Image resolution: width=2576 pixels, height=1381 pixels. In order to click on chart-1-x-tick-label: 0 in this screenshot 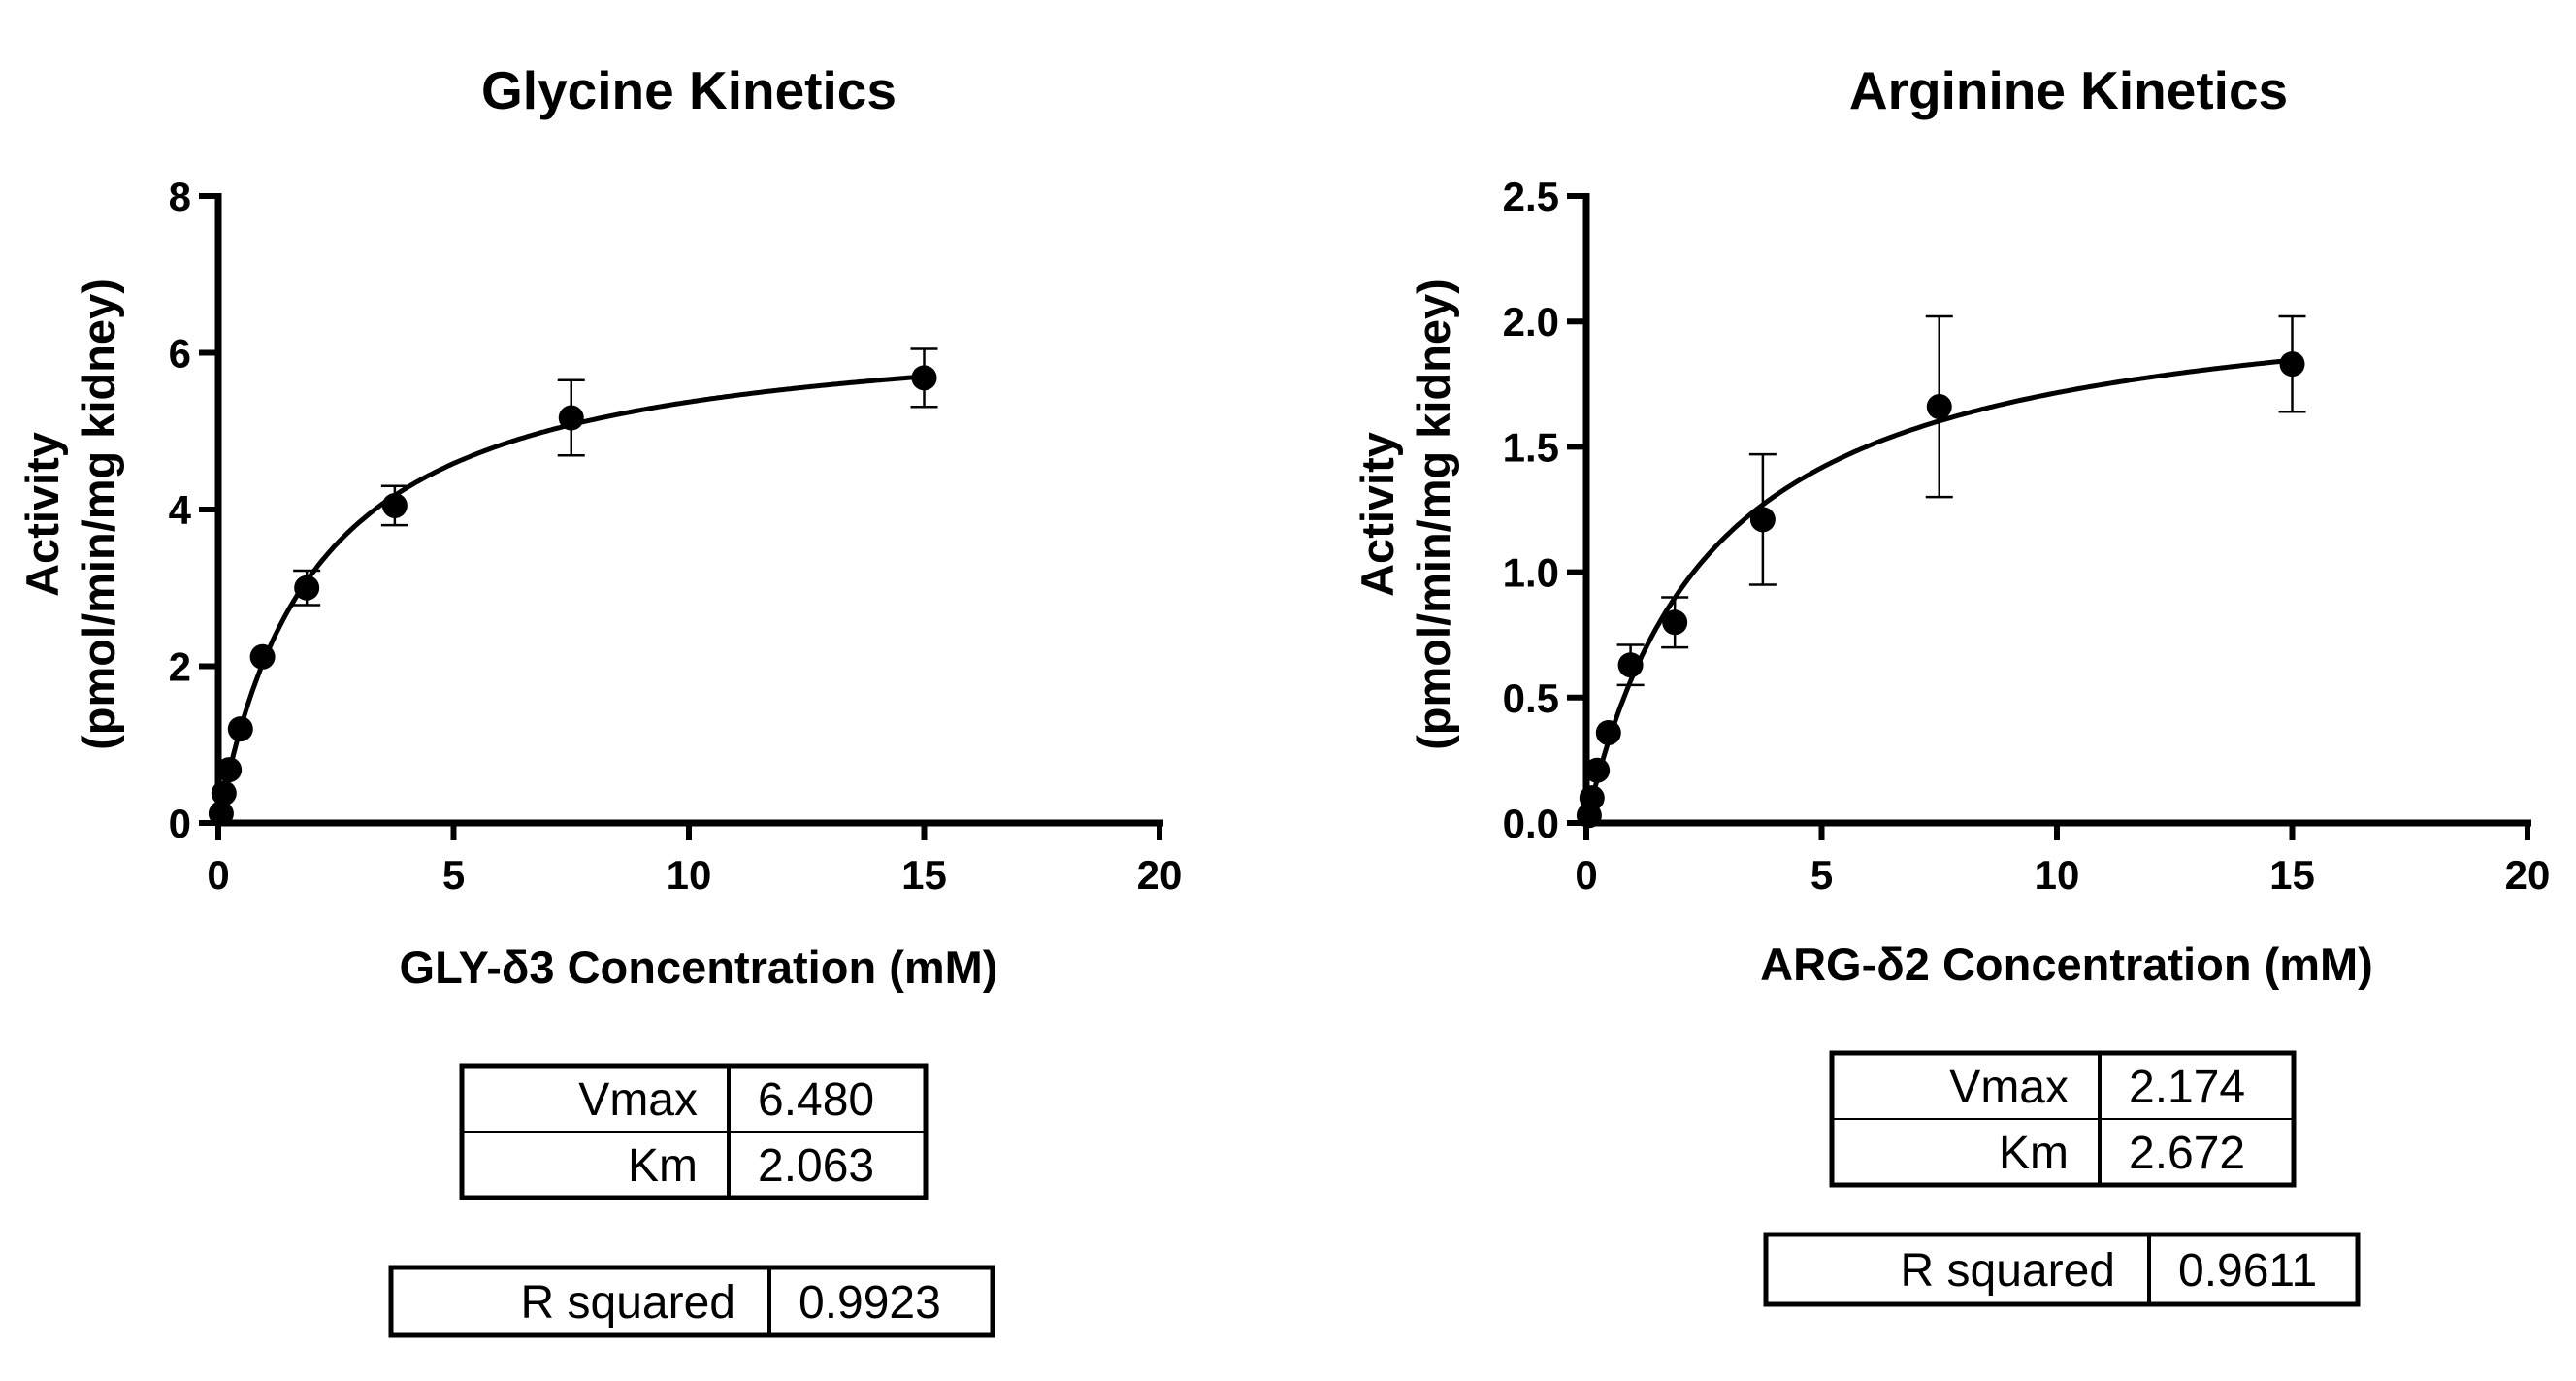, I will do `click(218, 875)`.